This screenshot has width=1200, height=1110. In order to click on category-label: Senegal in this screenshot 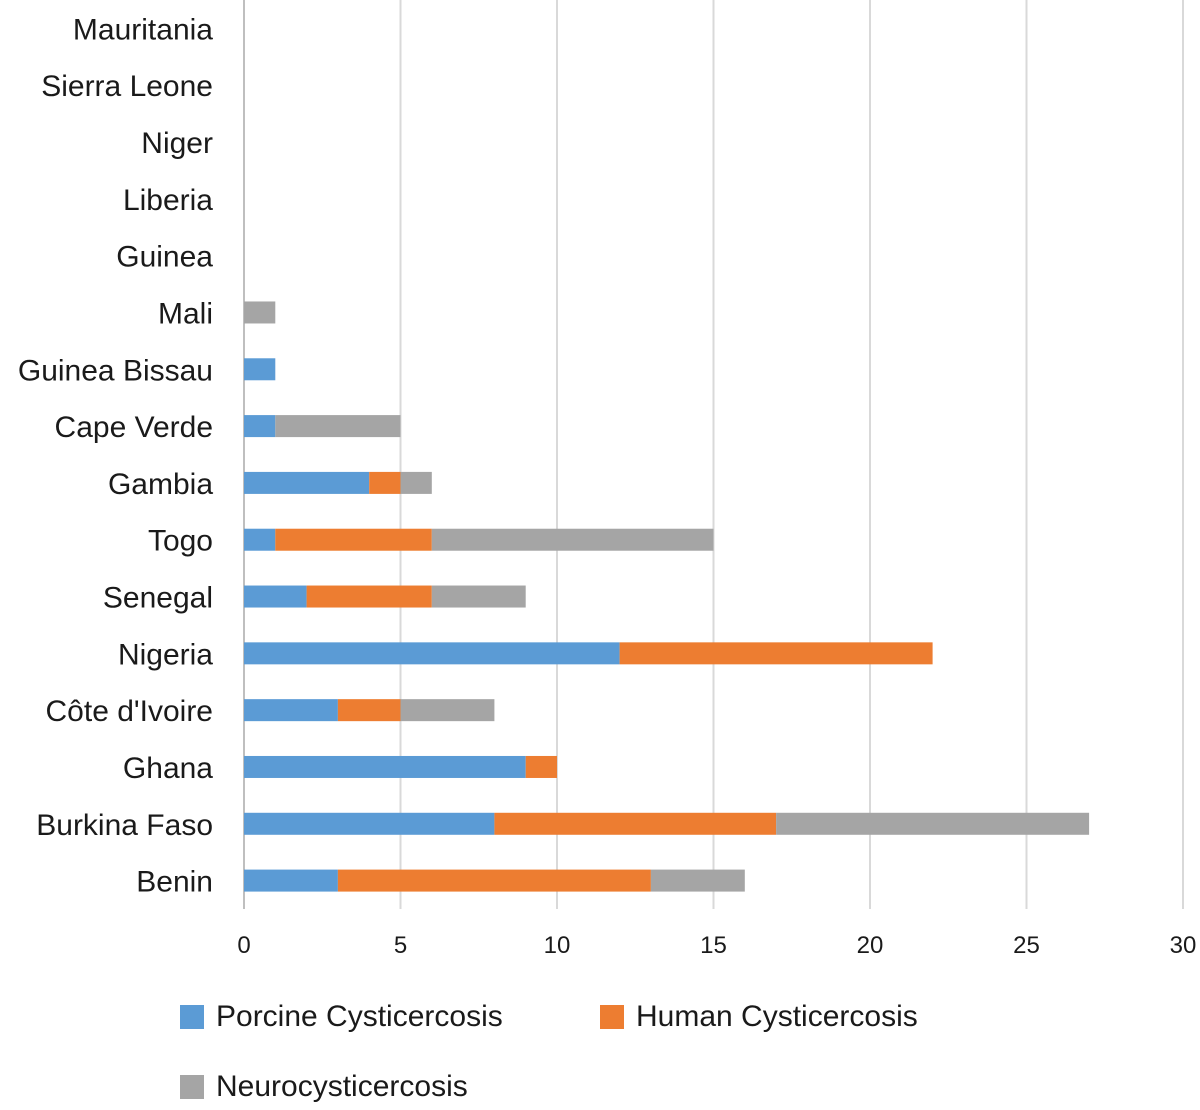, I will do `click(158, 598)`.